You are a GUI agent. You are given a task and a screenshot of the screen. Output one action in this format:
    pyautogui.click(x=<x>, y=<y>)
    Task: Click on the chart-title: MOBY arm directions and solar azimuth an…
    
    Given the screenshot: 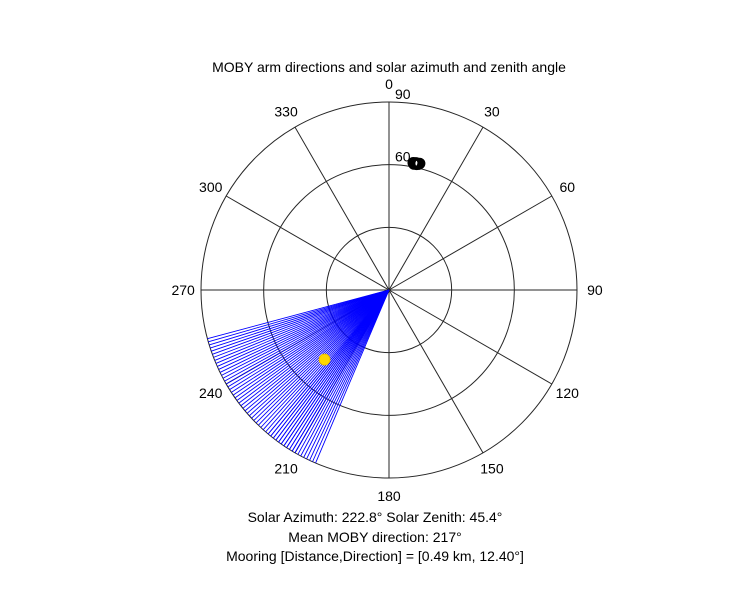 What is the action you would take?
    pyautogui.click(x=389, y=67)
    